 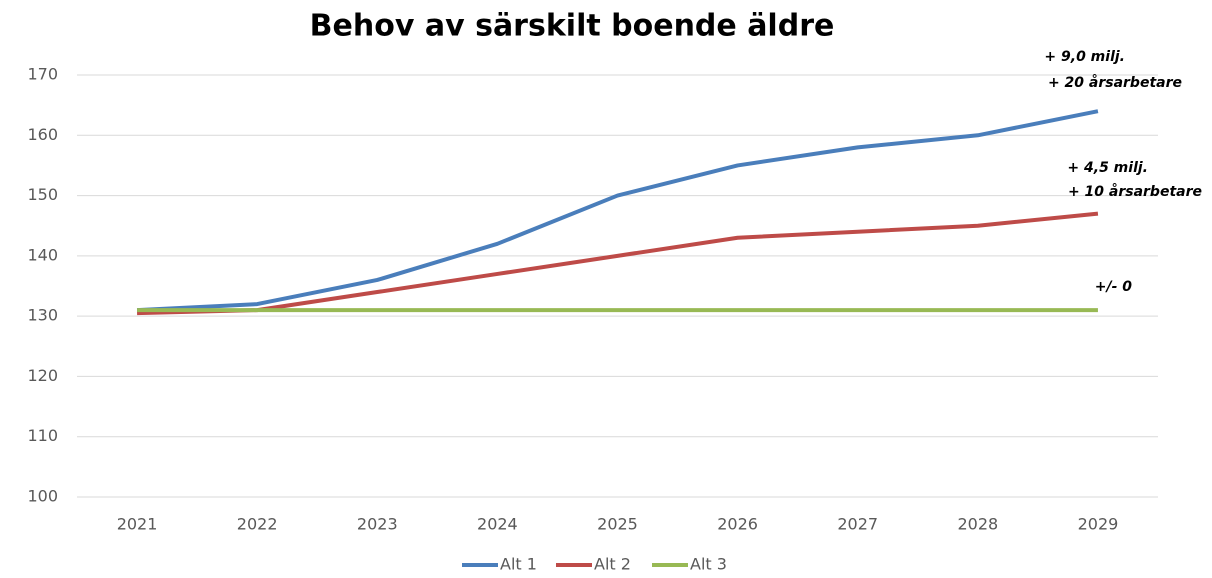 I want to click on annotation: +/- 0, so click(x=1114, y=287).